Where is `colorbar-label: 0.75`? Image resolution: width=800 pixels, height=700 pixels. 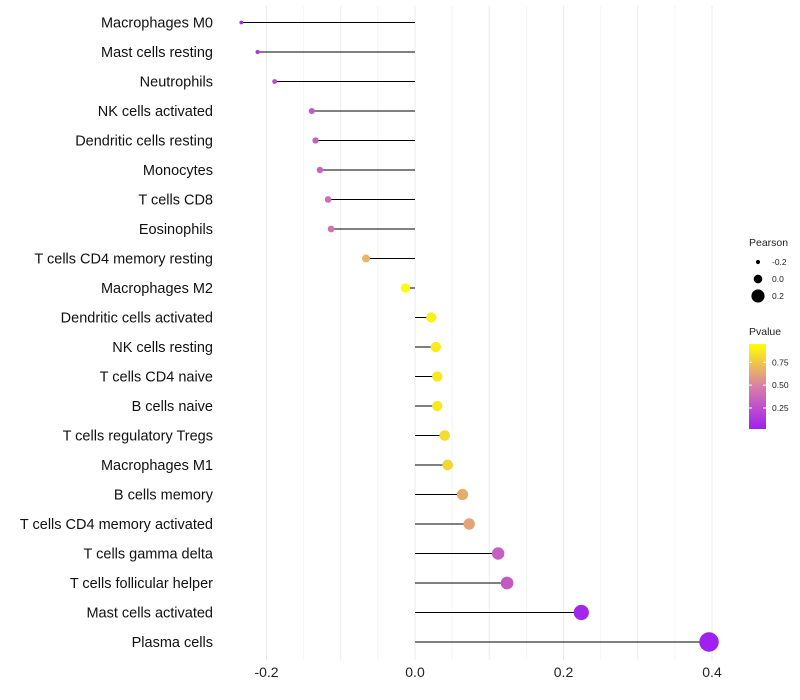 colorbar-label: 0.75 is located at coordinates (780, 362).